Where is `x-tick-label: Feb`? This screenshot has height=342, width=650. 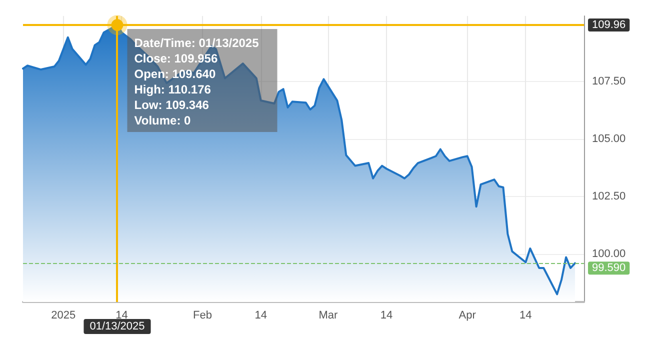 x-tick-label: Feb is located at coordinates (202, 316).